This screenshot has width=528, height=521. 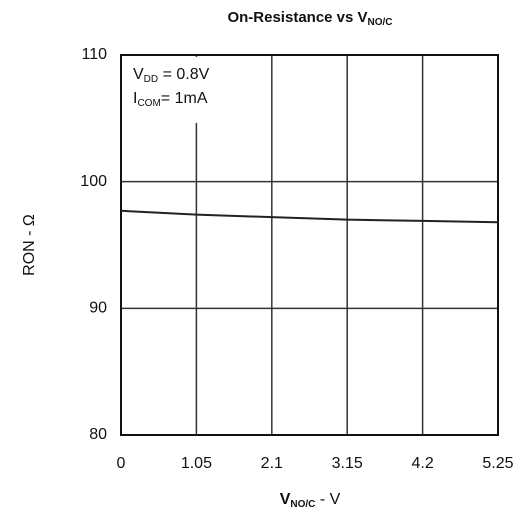 What do you see at coordinates (196, 463) in the screenshot?
I see `x-tick-label: 1.05` at bounding box center [196, 463].